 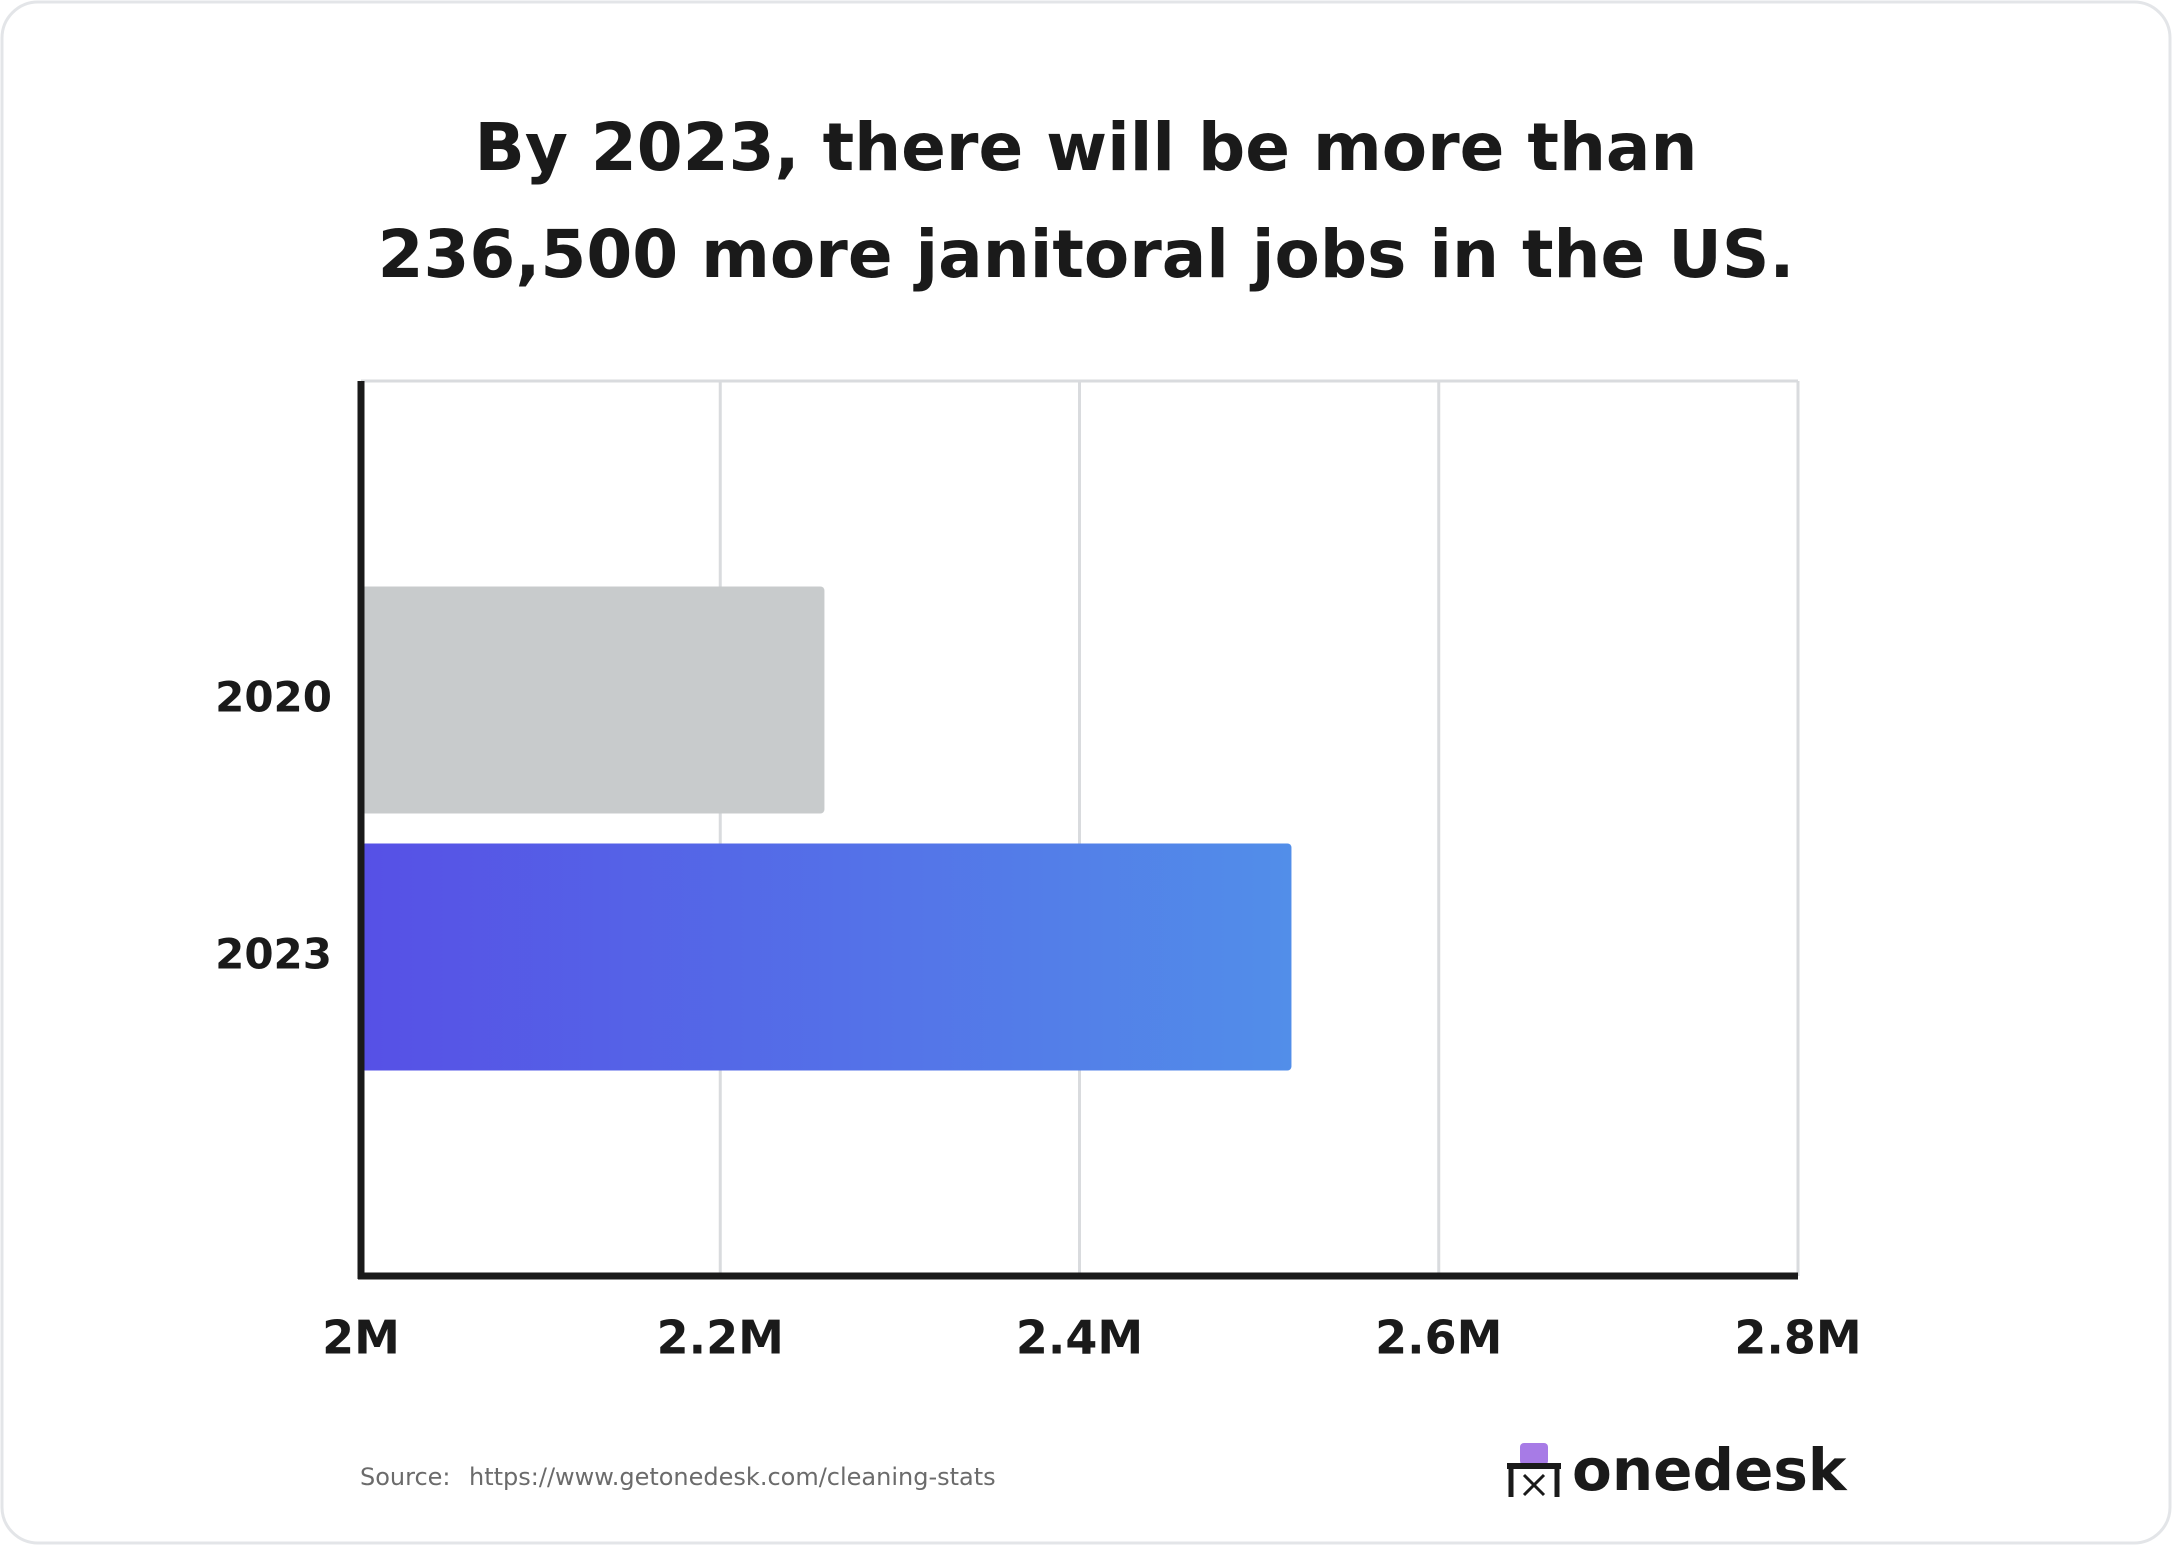 I want to click on y-tick-label: 2023, so click(x=273, y=954).